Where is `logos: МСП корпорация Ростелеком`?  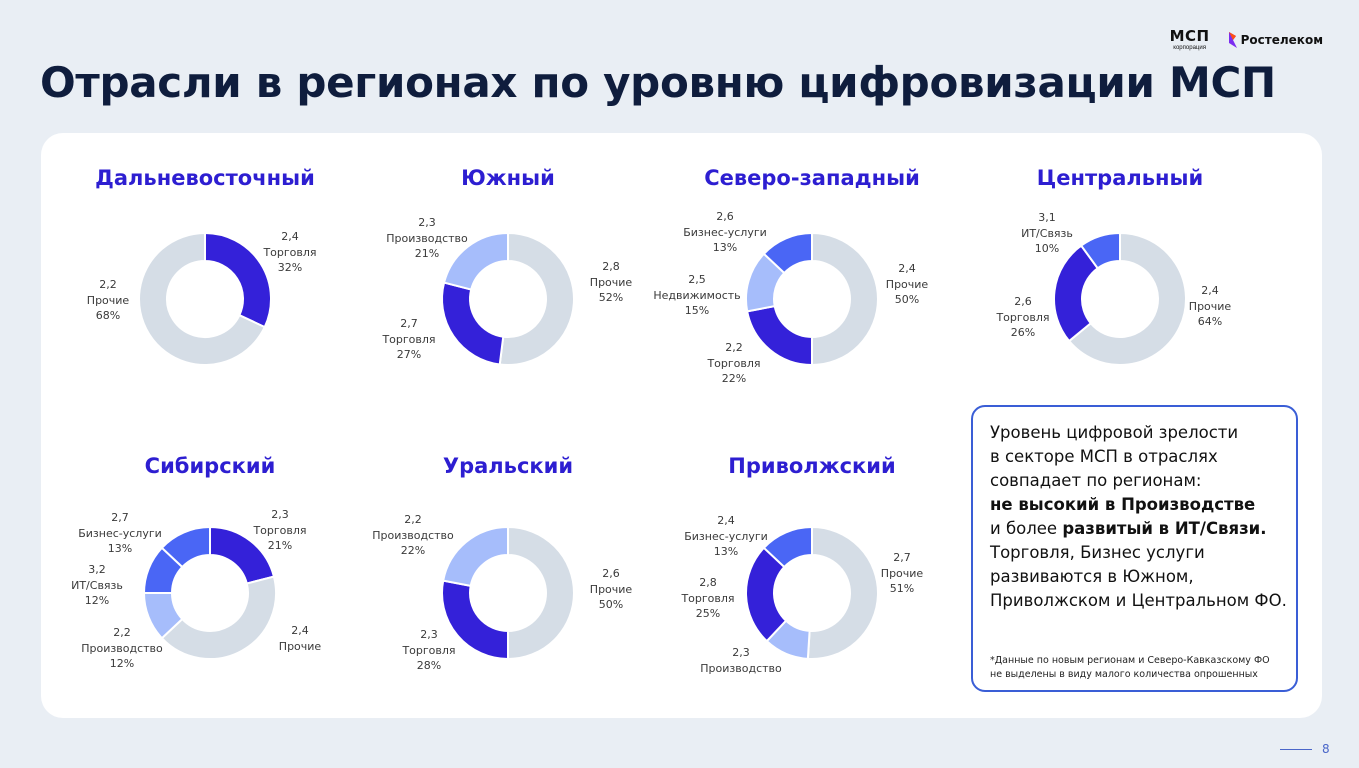
logos: МСП корпорация Ростелеком is located at coordinates (1246, 39).